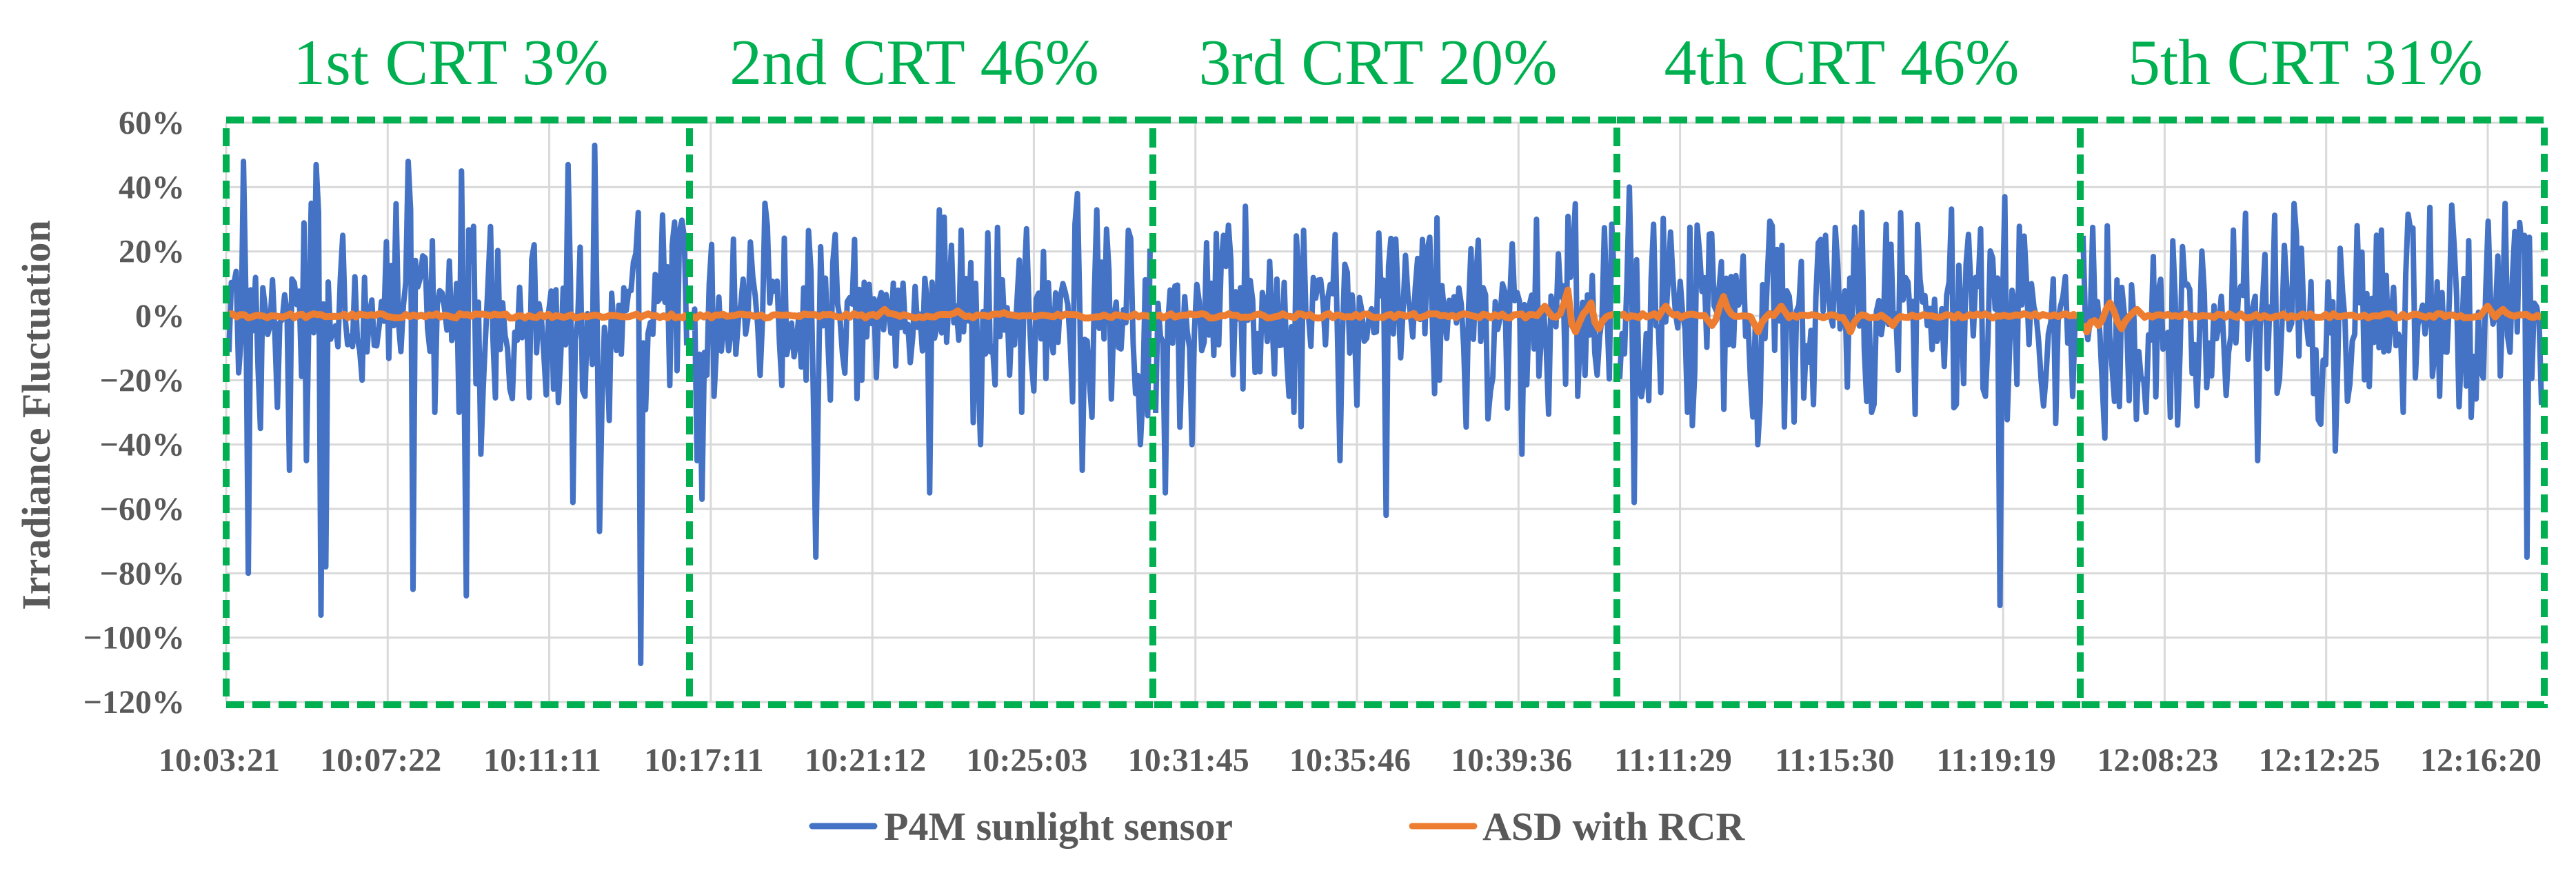  Describe the element at coordinates (142, 445) in the screenshot. I see `y-tick-label: −40%` at that location.